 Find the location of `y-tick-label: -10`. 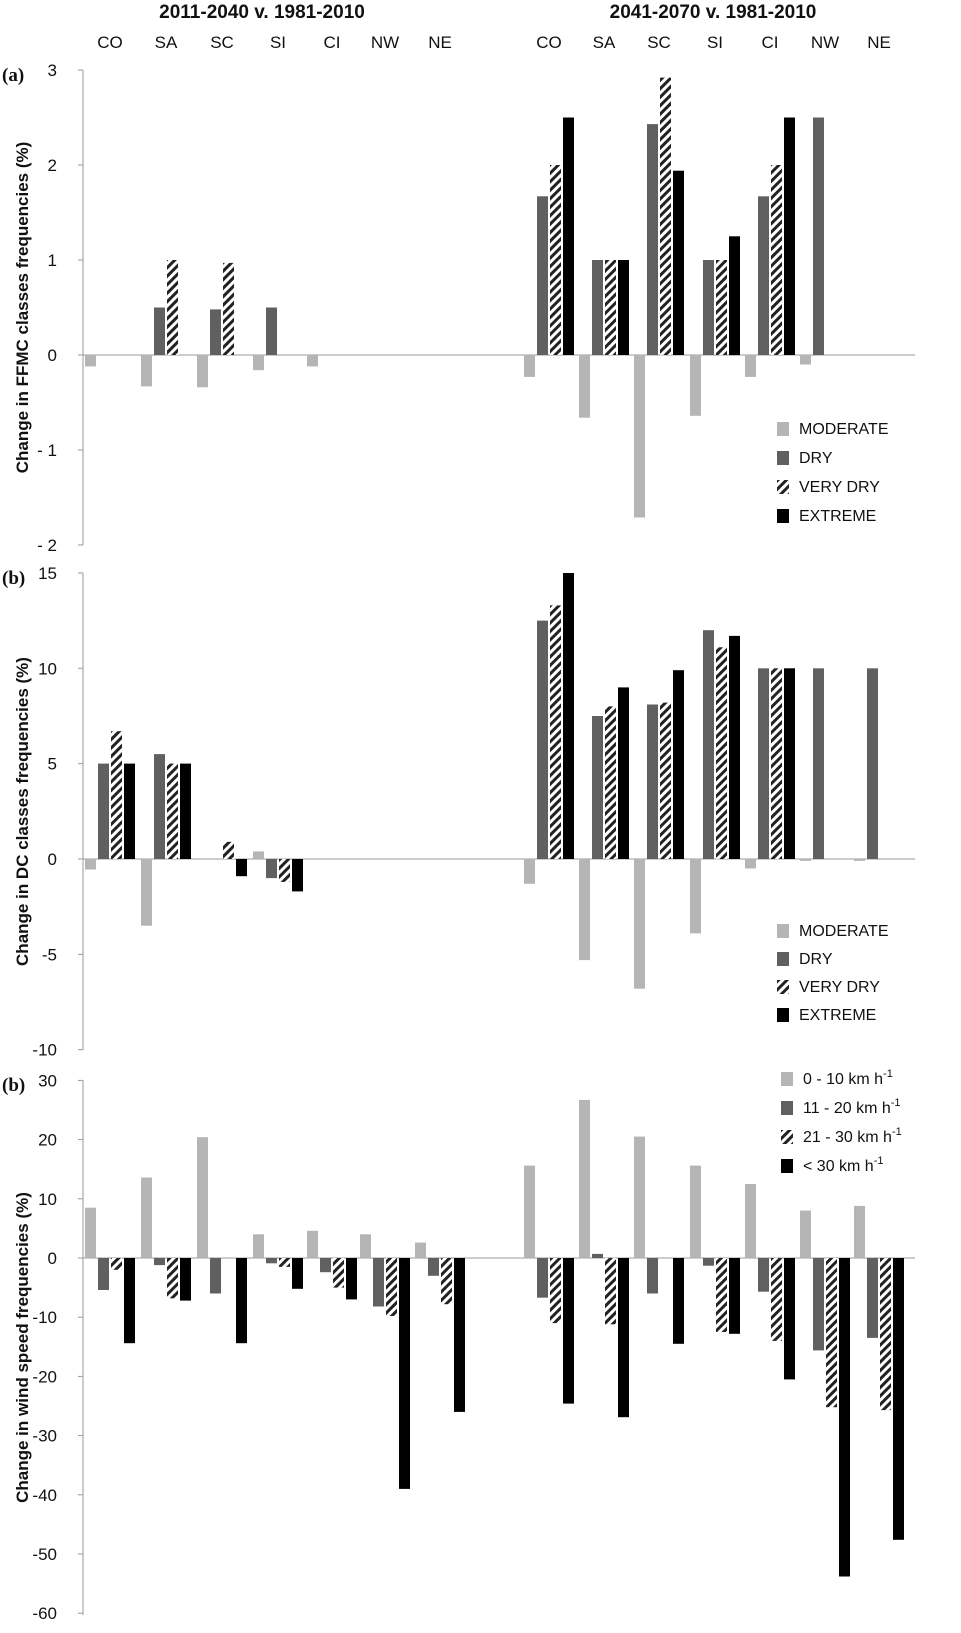

y-tick-label: -10 is located at coordinates (44, 1317).